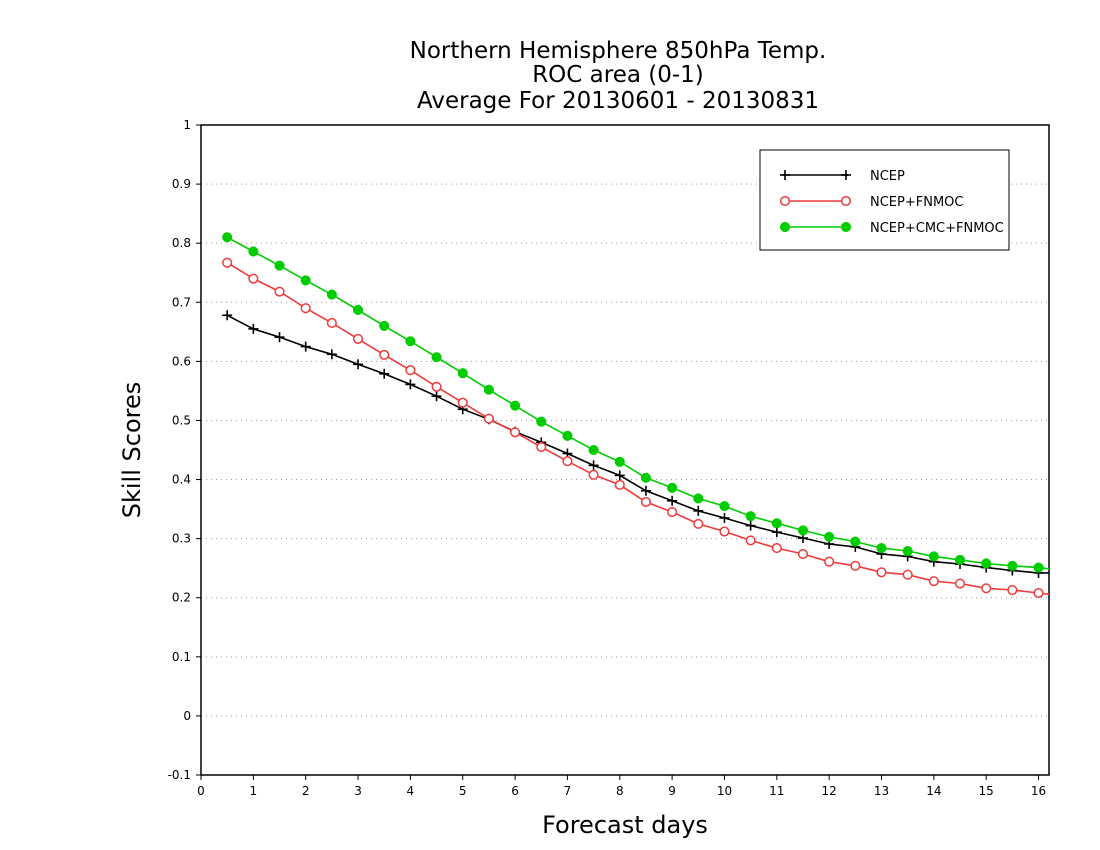  Describe the element at coordinates (463, 791) in the screenshot. I see `x-tick-label: 5` at that location.